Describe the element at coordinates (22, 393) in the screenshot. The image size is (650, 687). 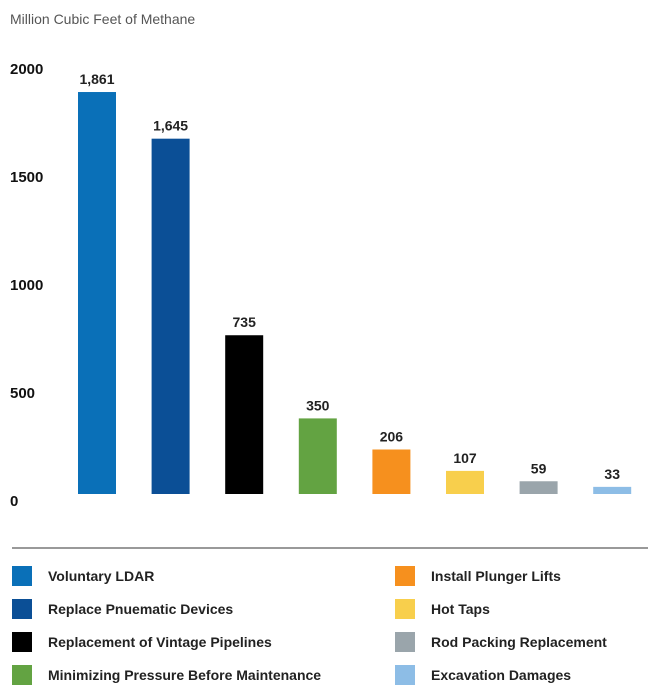
I see `y-tick-label: 500` at that location.